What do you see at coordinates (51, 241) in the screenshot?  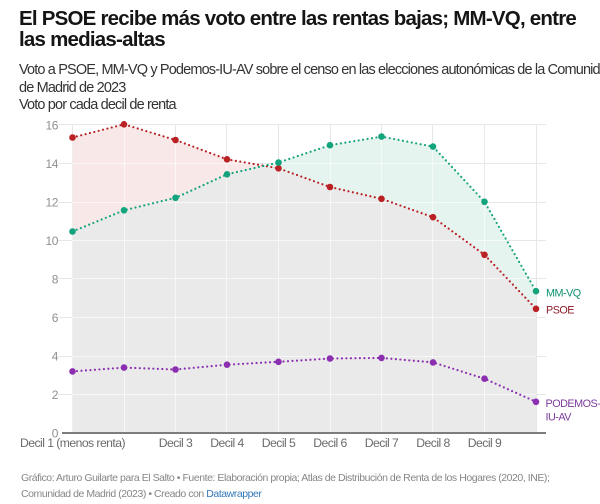 I see `svg-text: 10` at bounding box center [51, 241].